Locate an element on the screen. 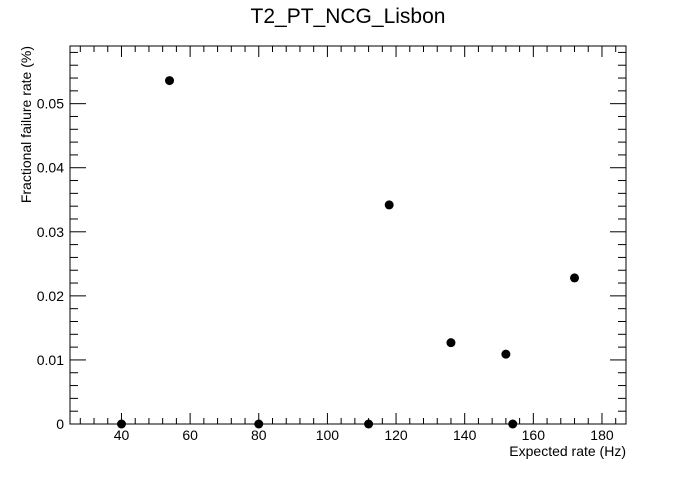  x-tick-label: 100 is located at coordinates (328, 435).